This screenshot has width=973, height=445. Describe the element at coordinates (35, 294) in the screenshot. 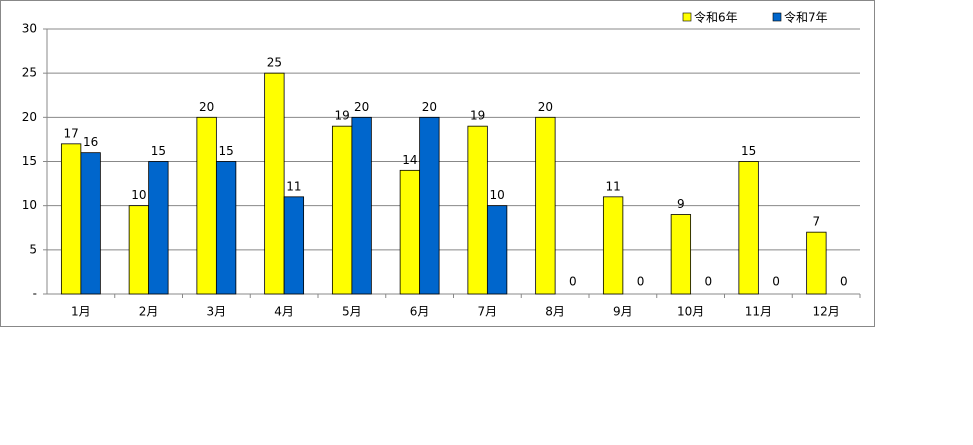

I see `y-tick-label: -` at that location.